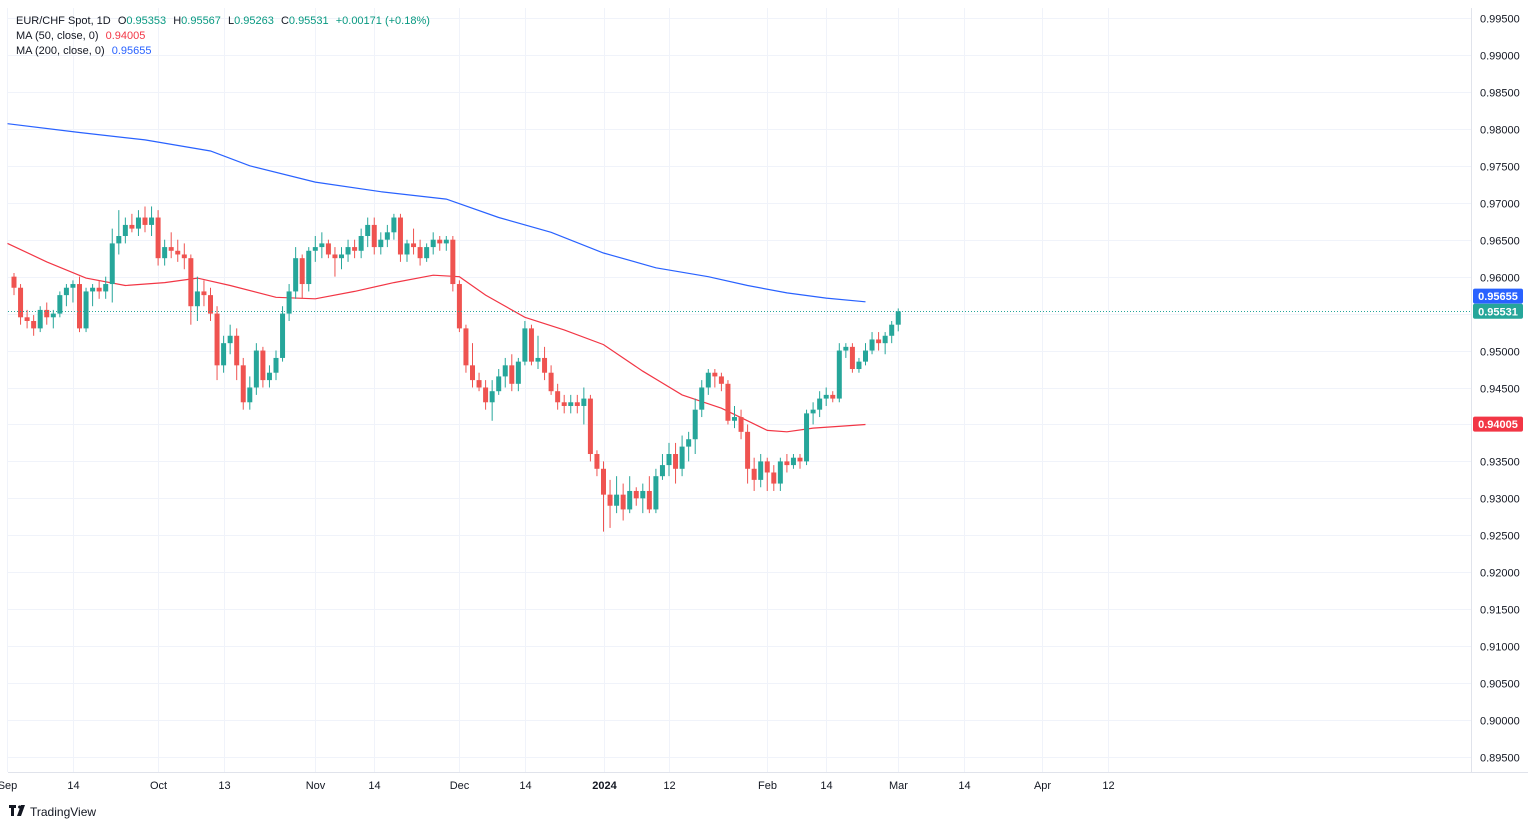 The image size is (1536, 829). I want to click on ma200-label: MA (200, close, 0), so click(60, 51).